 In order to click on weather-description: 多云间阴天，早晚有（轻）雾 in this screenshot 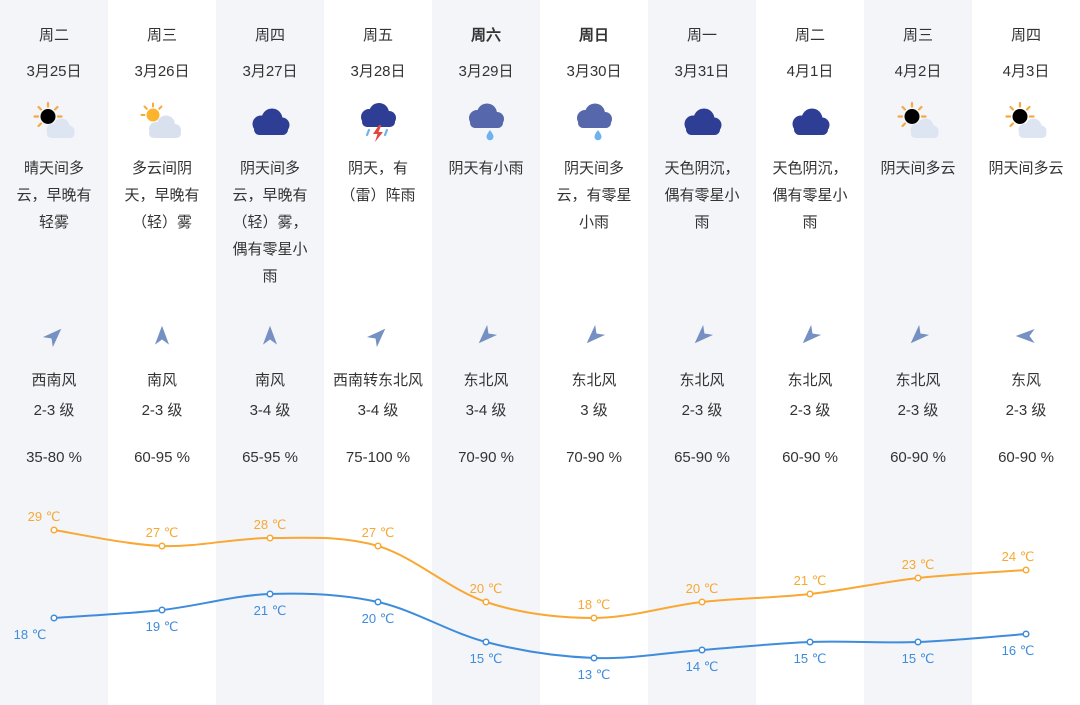, I will do `click(162, 195)`.